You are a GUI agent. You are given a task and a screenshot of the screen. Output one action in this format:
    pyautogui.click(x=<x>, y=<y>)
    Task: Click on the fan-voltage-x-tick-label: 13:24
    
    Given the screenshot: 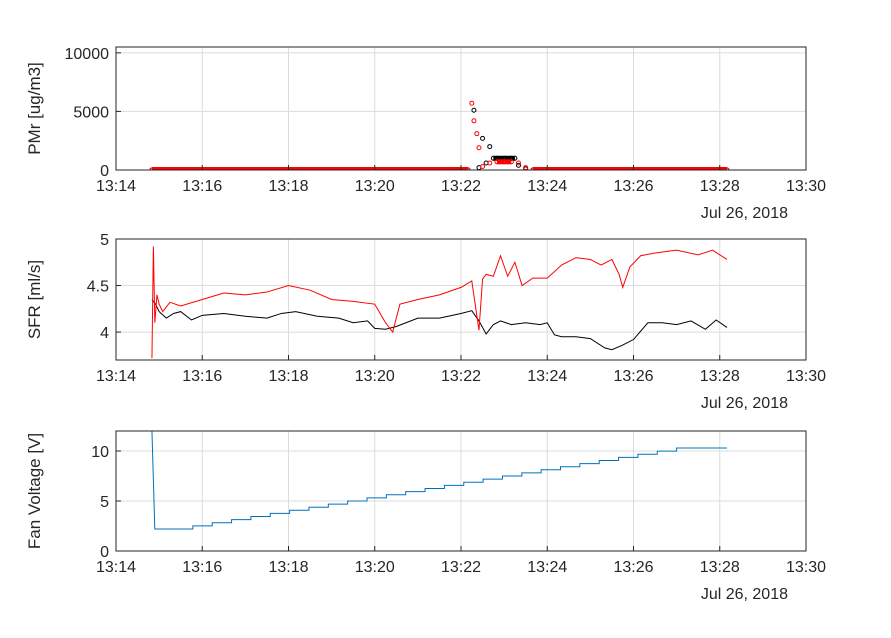 What is the action you would take?
    pyautogui.click(x=547, y=567)
    